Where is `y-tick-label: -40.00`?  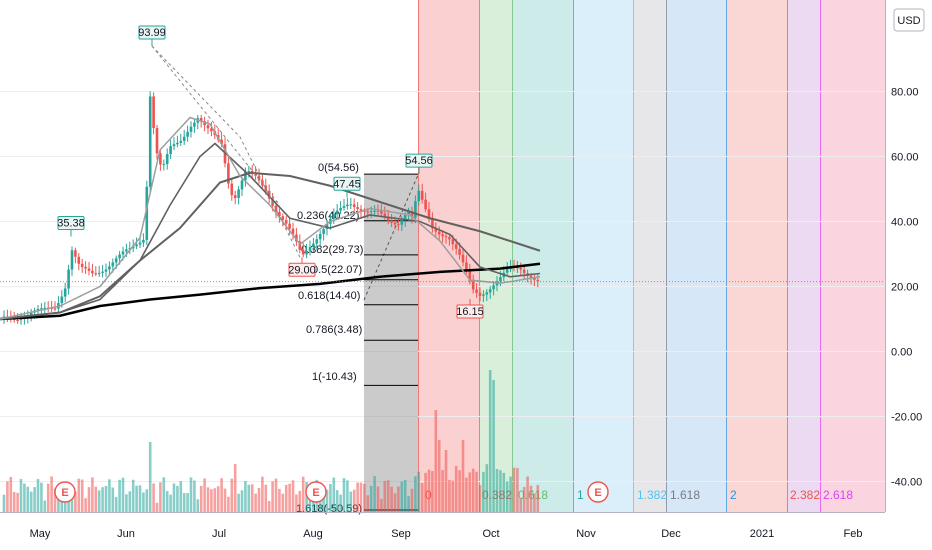 y-tick-label: -40.00 is located at coordinates (906, 483).